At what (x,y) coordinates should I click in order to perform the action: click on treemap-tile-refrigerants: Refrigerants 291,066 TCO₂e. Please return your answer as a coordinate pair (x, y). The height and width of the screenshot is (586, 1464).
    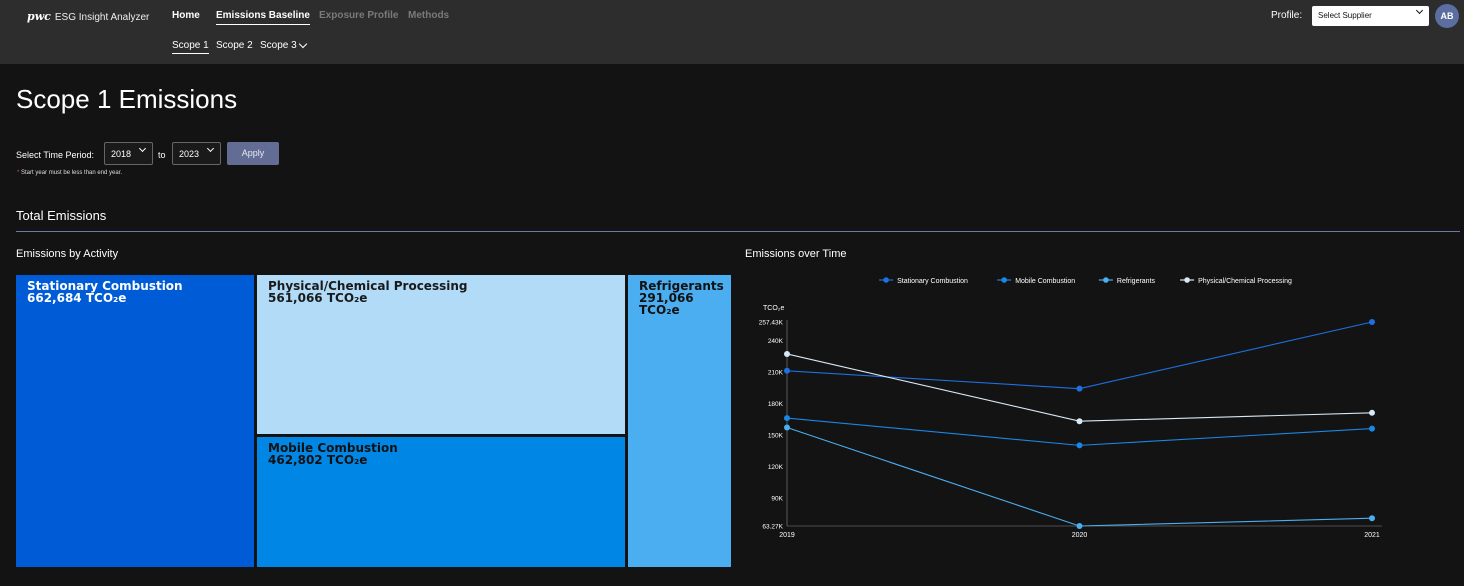
    Looking at the image, I should click on (679, 421).